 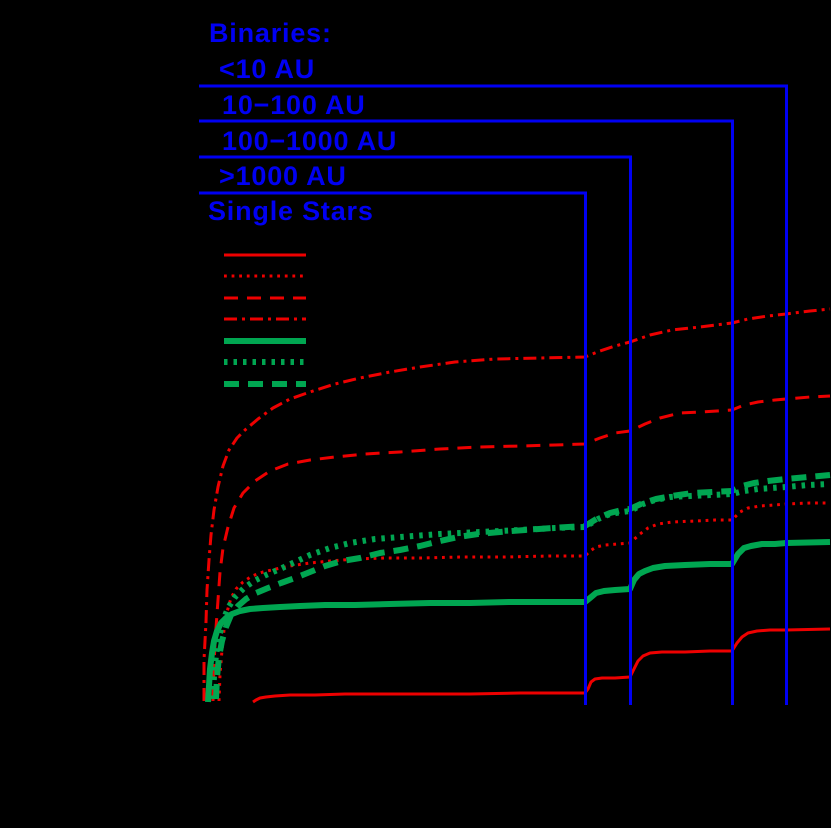 What do you see at coordinates (294, 105) in the screenshot?
I see `bracket-label-10-100au: 10−100 AU` at bounding box center [294, 105].